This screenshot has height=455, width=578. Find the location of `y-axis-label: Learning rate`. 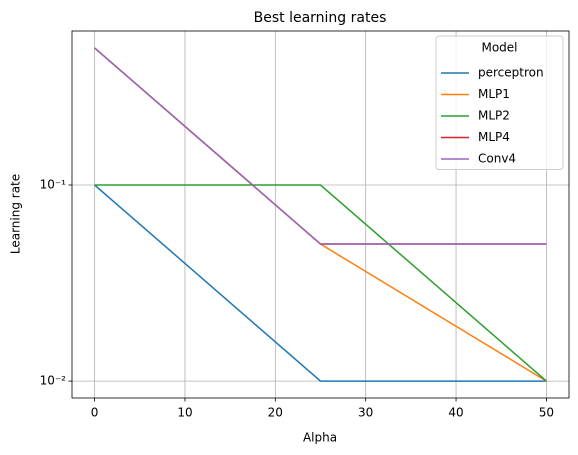

y-axis-label: Learning rate is located at coordinates (16, 214).